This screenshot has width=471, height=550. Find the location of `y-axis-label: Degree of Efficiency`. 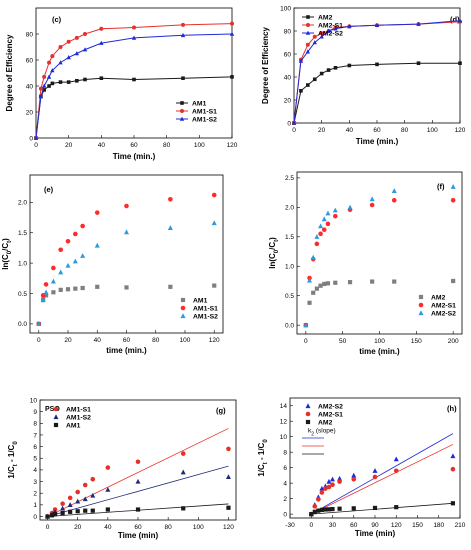

y-axis-label: Degree of Efficiency is located at coordinates (265, 64).